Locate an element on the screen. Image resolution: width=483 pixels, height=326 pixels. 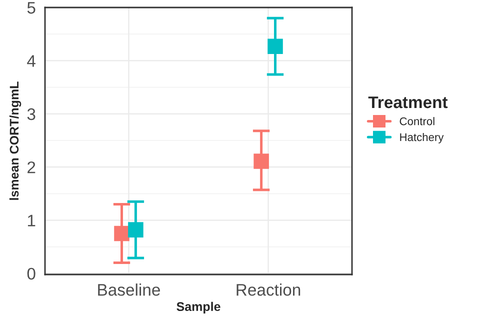
y-tick-label: 2 is located at coordinates (32, 167).